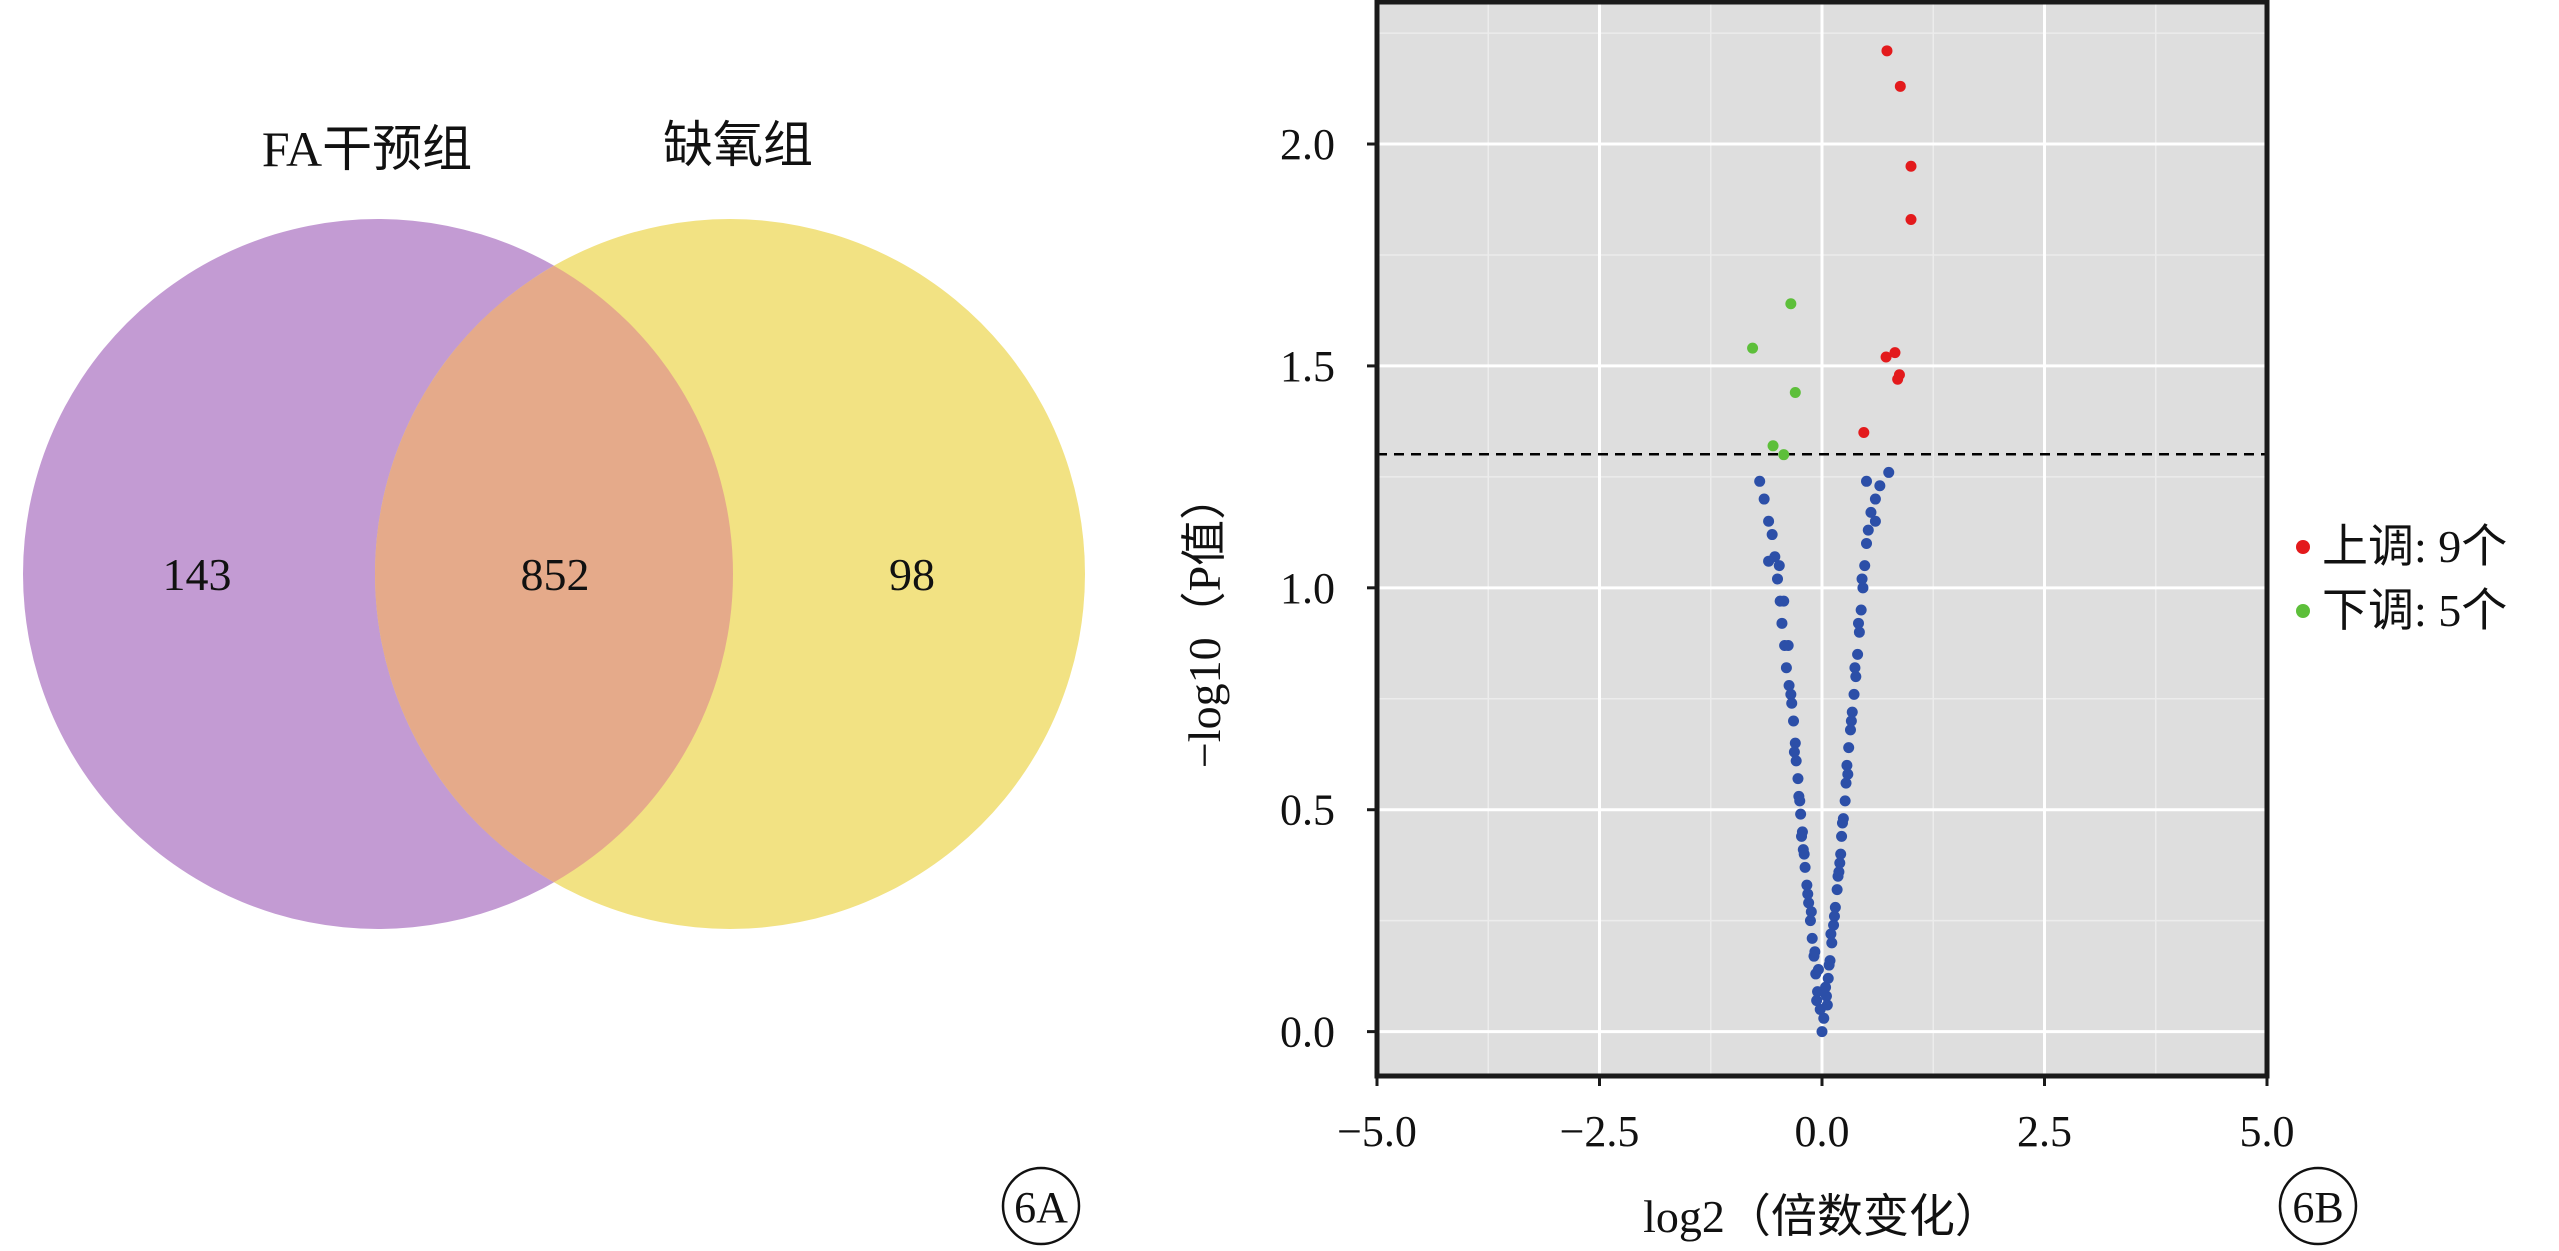 This screenshot has width=2559, height=1251. Describe the element at coordinates (1832, 541) in the screenshot. I see `data-points` at that location.